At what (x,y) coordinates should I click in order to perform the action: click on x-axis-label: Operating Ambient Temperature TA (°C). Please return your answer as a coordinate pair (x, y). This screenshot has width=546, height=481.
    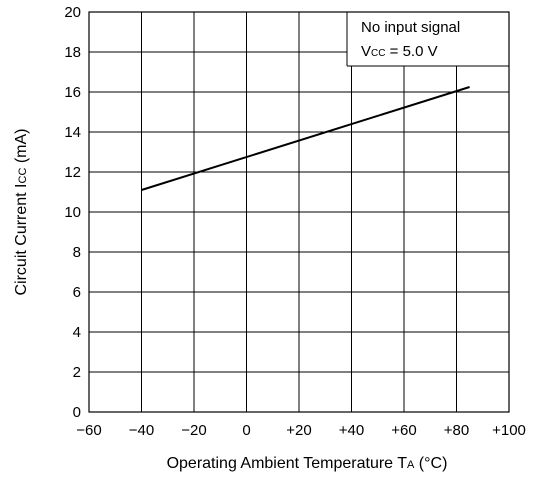
    Looking at the image, I should click on (307, 463).